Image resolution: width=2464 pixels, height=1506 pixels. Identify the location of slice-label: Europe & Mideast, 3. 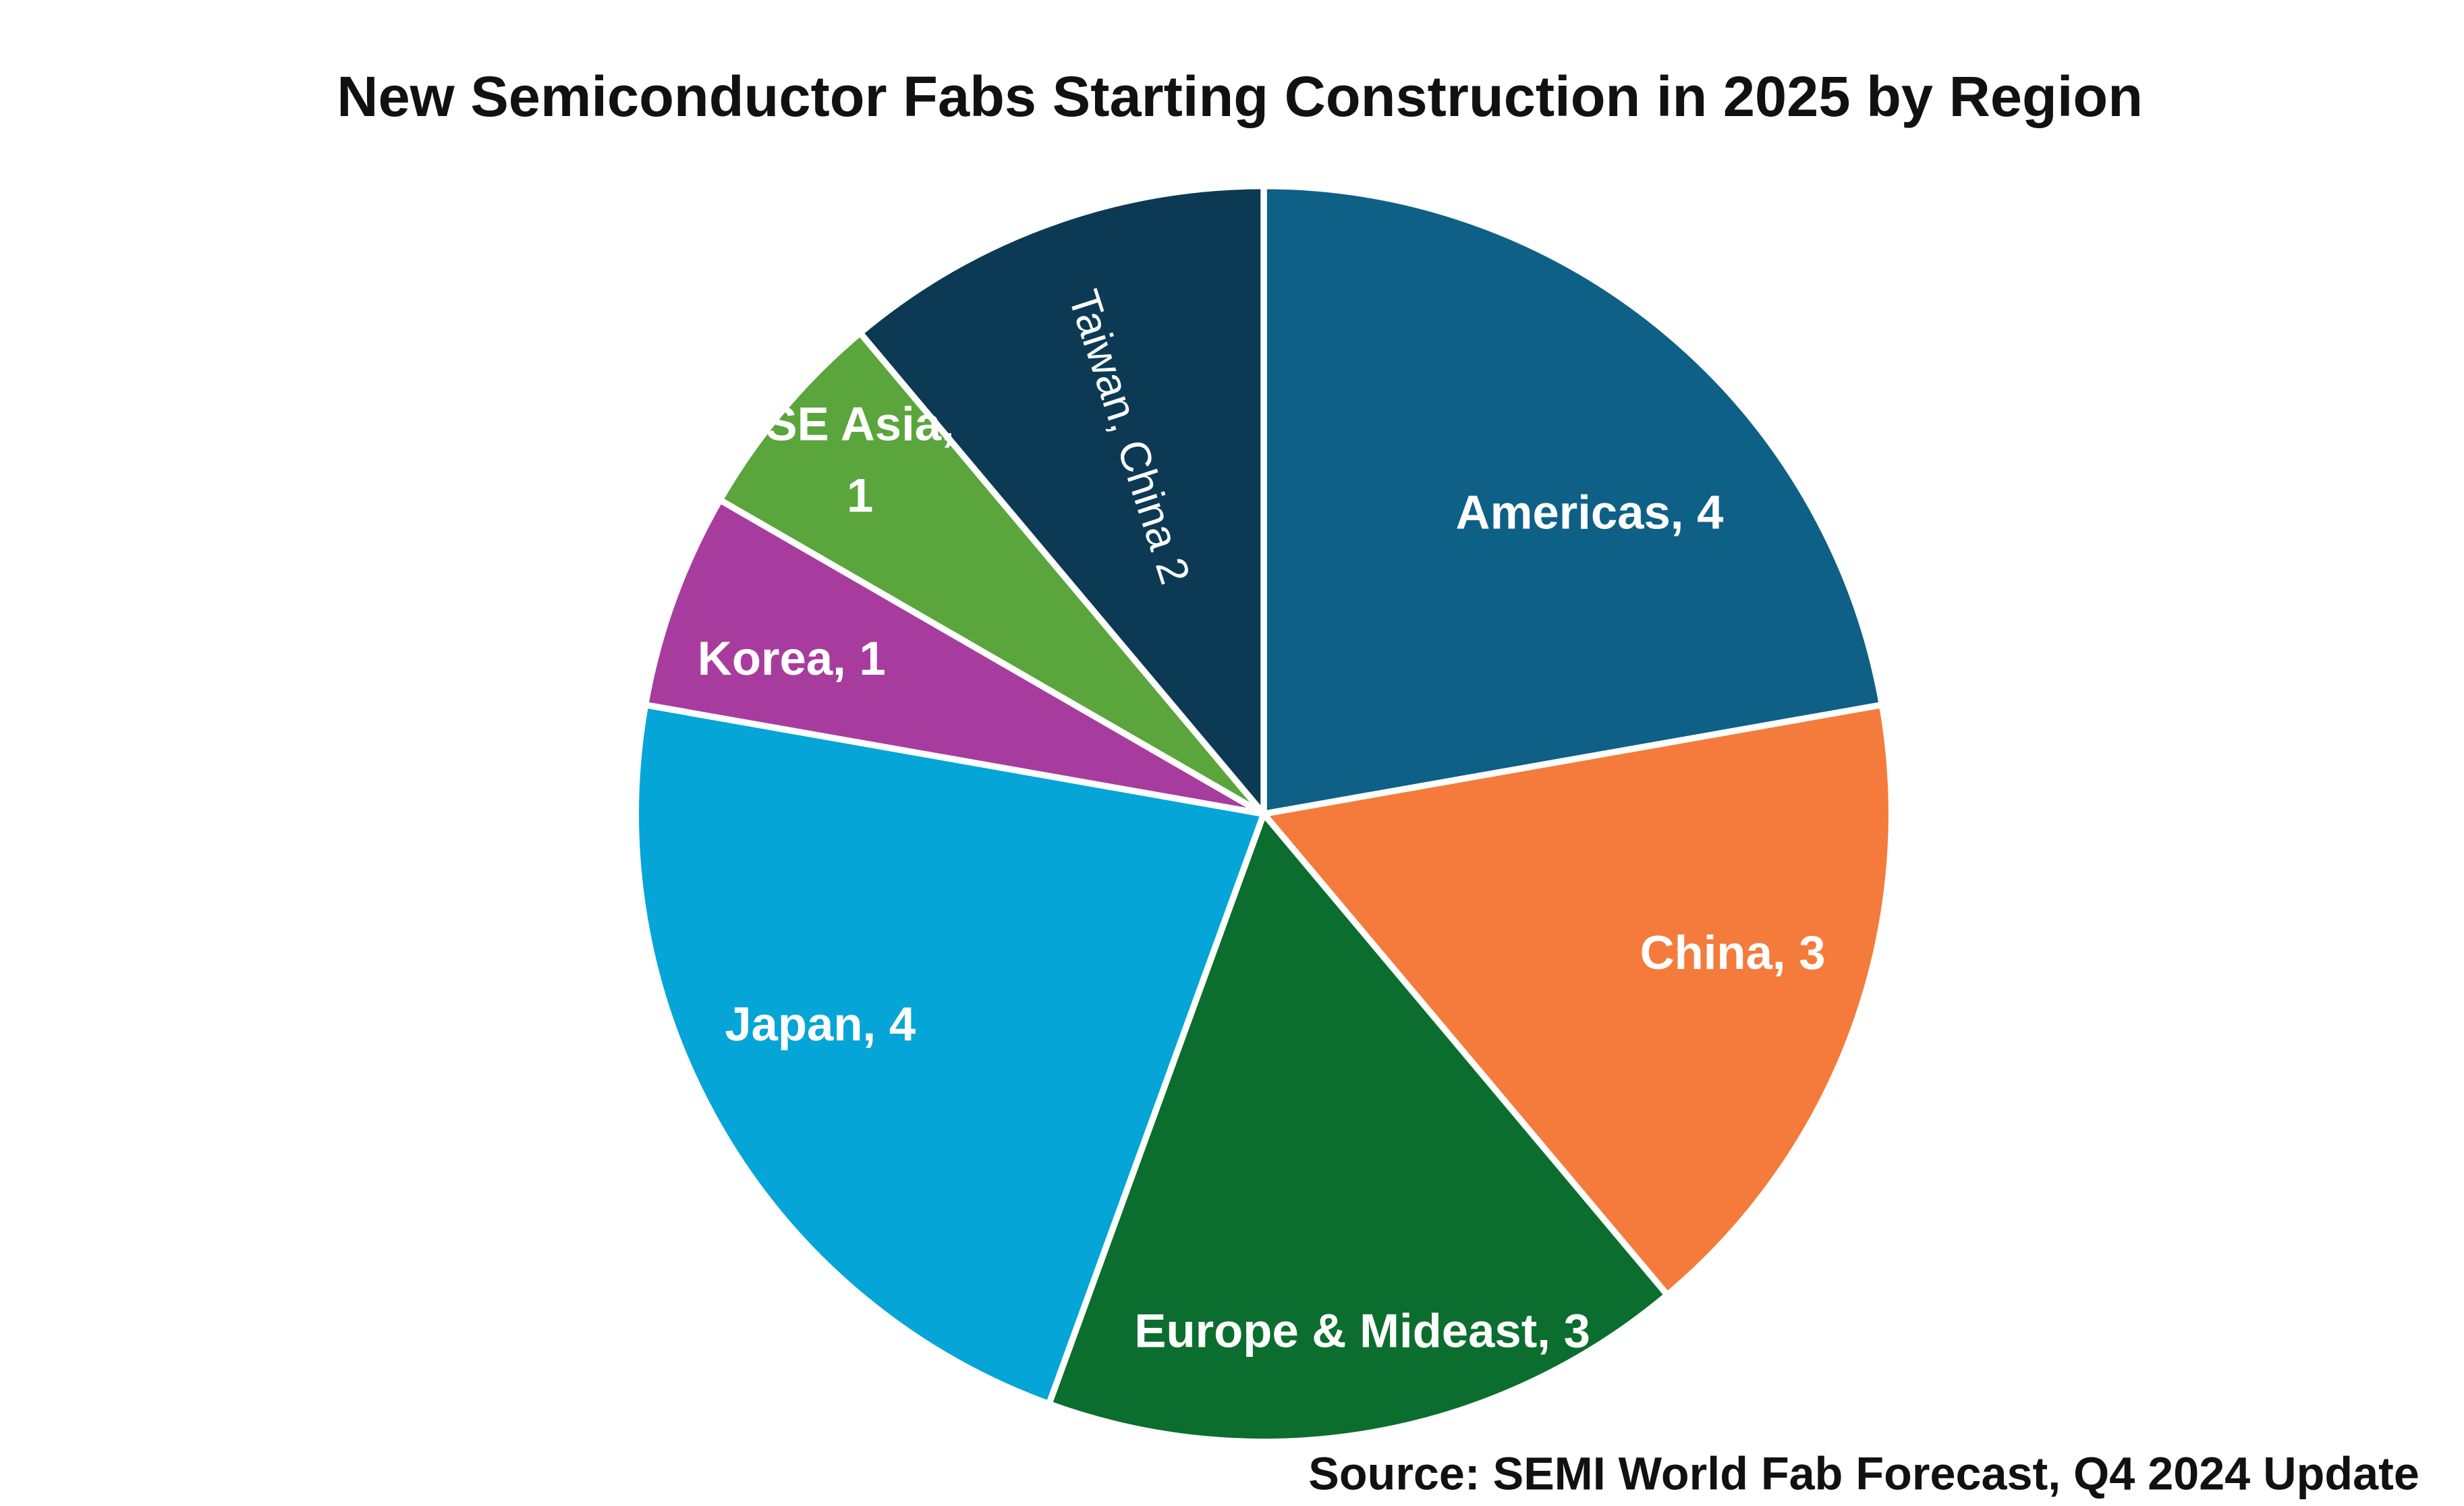
(1362, 1332).